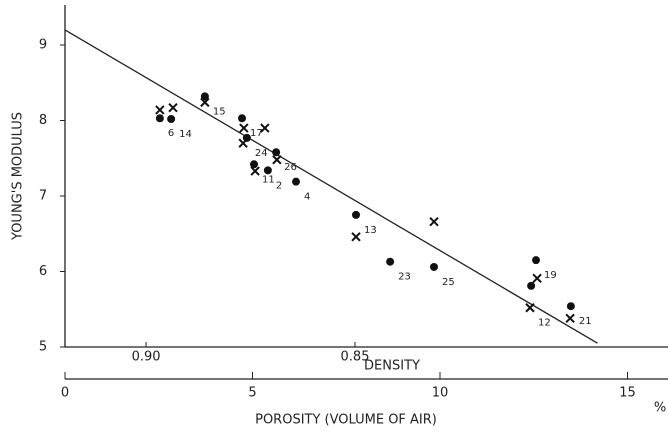  I want to click on y-tick-label: 9, so click(43, 45).